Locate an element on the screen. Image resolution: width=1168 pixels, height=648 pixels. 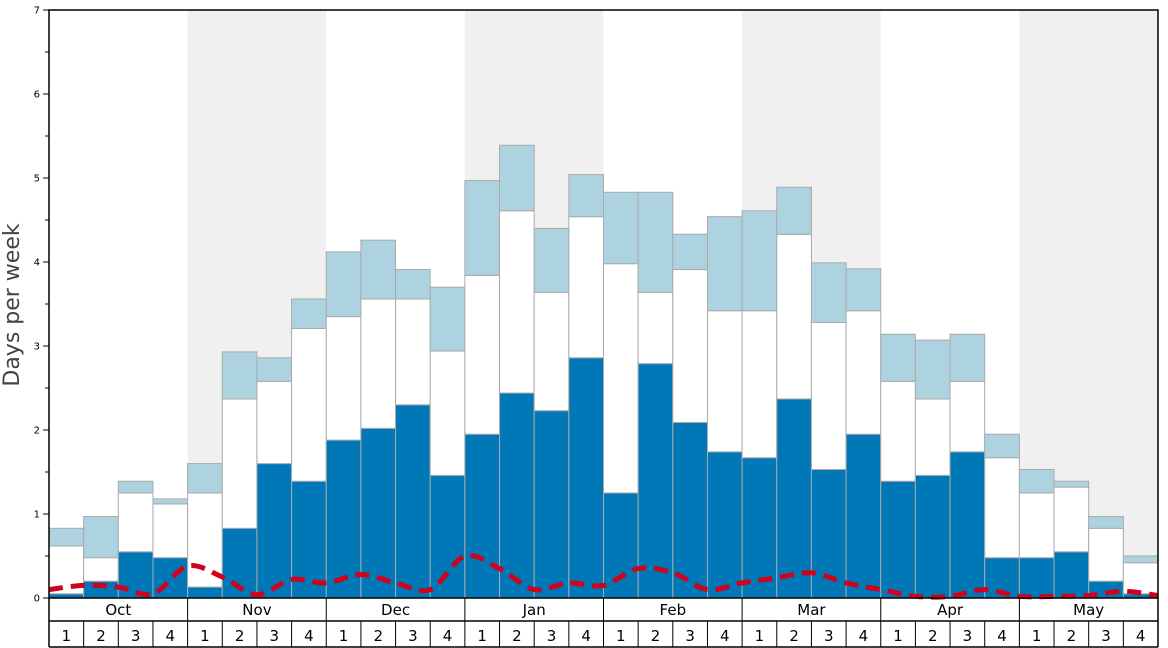
y-tick-label: 2 is located at coordinates (37, 431).